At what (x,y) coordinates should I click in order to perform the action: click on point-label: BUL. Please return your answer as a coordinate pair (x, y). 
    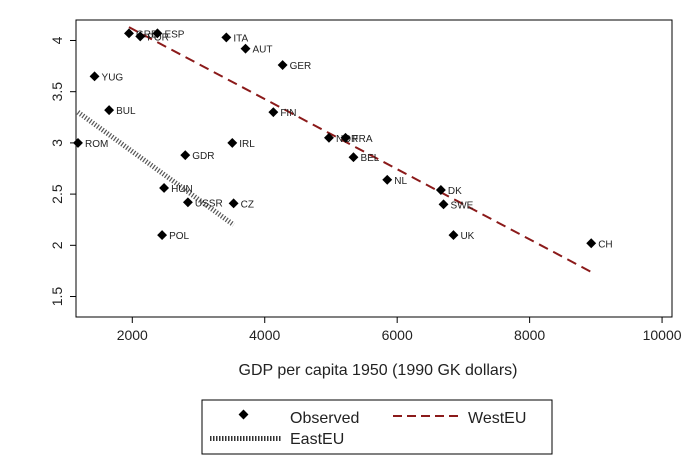
    Looking at the image, I should click on (126, 111).